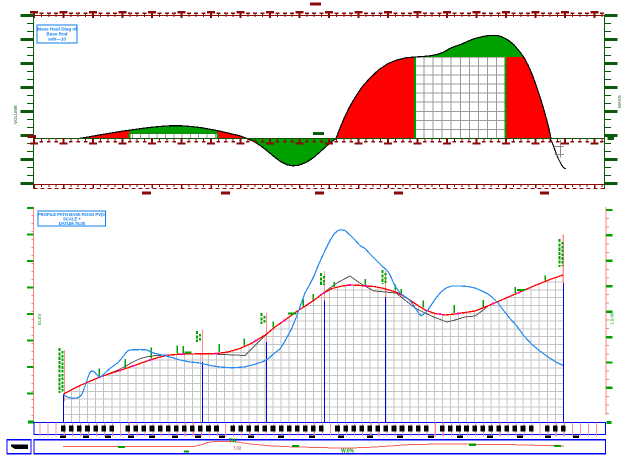 This screenshot has width=625, height=460. I want to click on svg-text: TW, so click(233, 442).